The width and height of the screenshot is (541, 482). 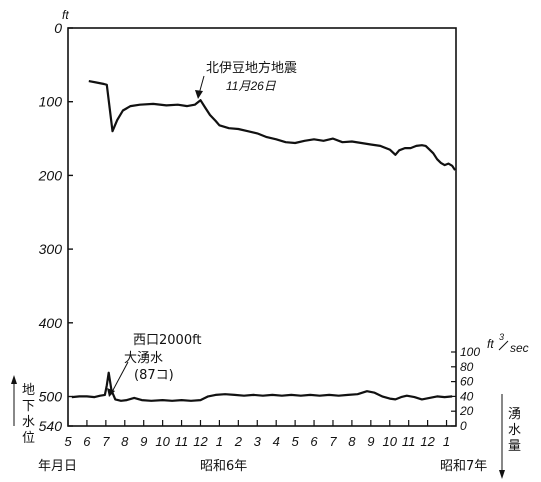 I want to click on unit-slash, so click(x=503, y=345).